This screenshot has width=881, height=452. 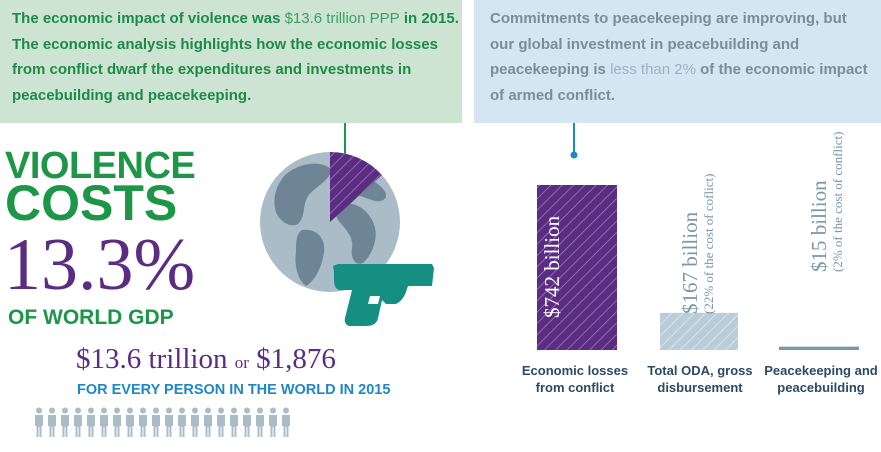 I want to click on trillion-value: $13.6 trillion, so click(x=152, y=359).